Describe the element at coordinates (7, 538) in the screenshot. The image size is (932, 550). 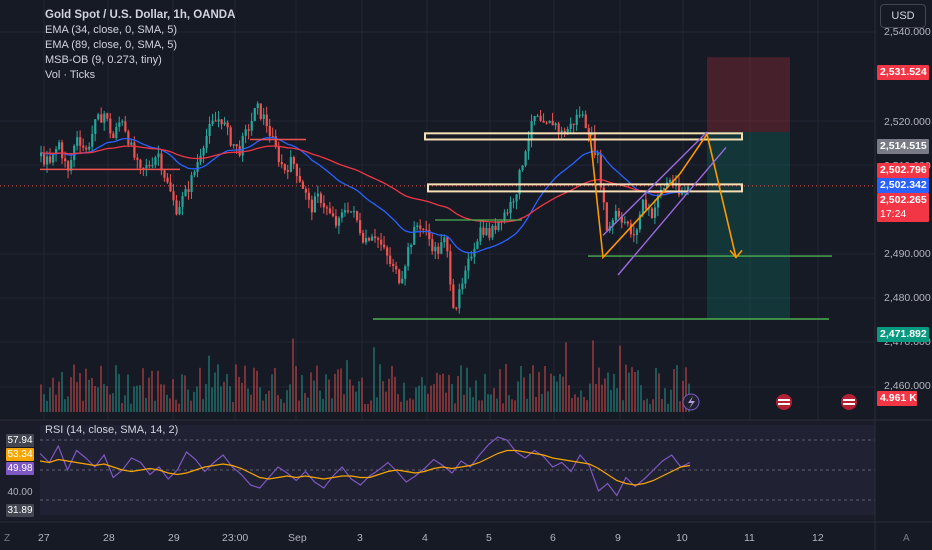
I see `zoom-button: Z` at that location.